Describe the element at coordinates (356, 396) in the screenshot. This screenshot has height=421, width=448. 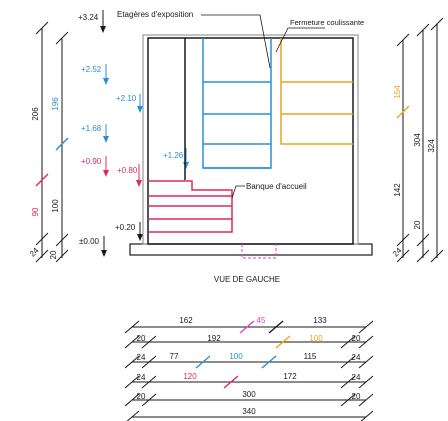
I see `plan-dim-20-right-c: 20` at that location.